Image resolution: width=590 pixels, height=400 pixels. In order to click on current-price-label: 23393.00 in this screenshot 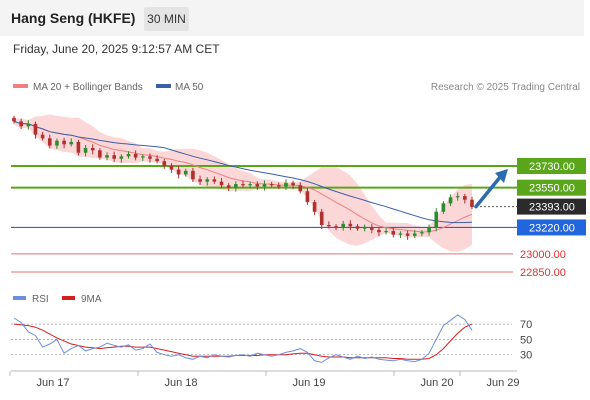, I will do `click(552, 208)`.